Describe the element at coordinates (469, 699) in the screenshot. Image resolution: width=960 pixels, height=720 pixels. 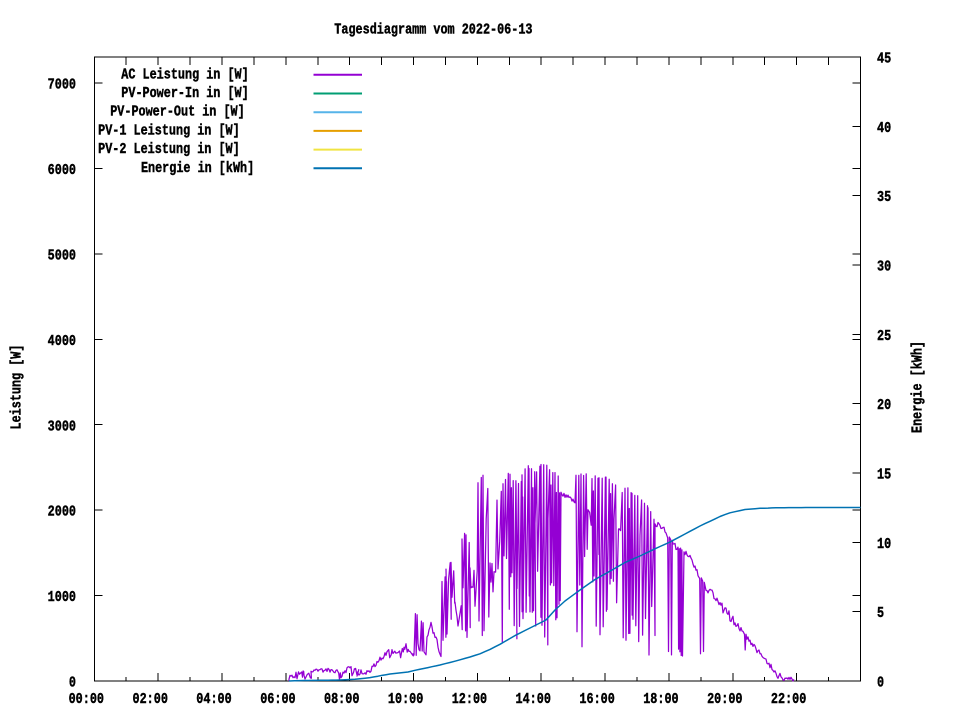
I see `svg-text: 12:00` at that location.